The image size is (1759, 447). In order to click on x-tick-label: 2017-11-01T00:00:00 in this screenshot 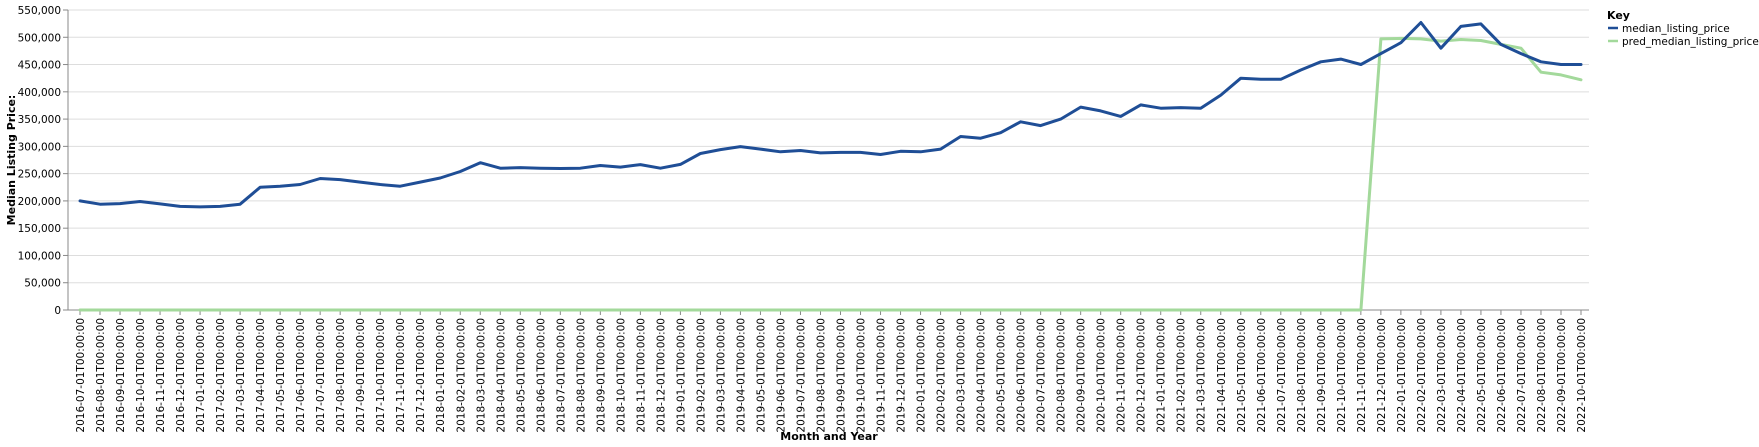, I will do `click(401, 375)`.